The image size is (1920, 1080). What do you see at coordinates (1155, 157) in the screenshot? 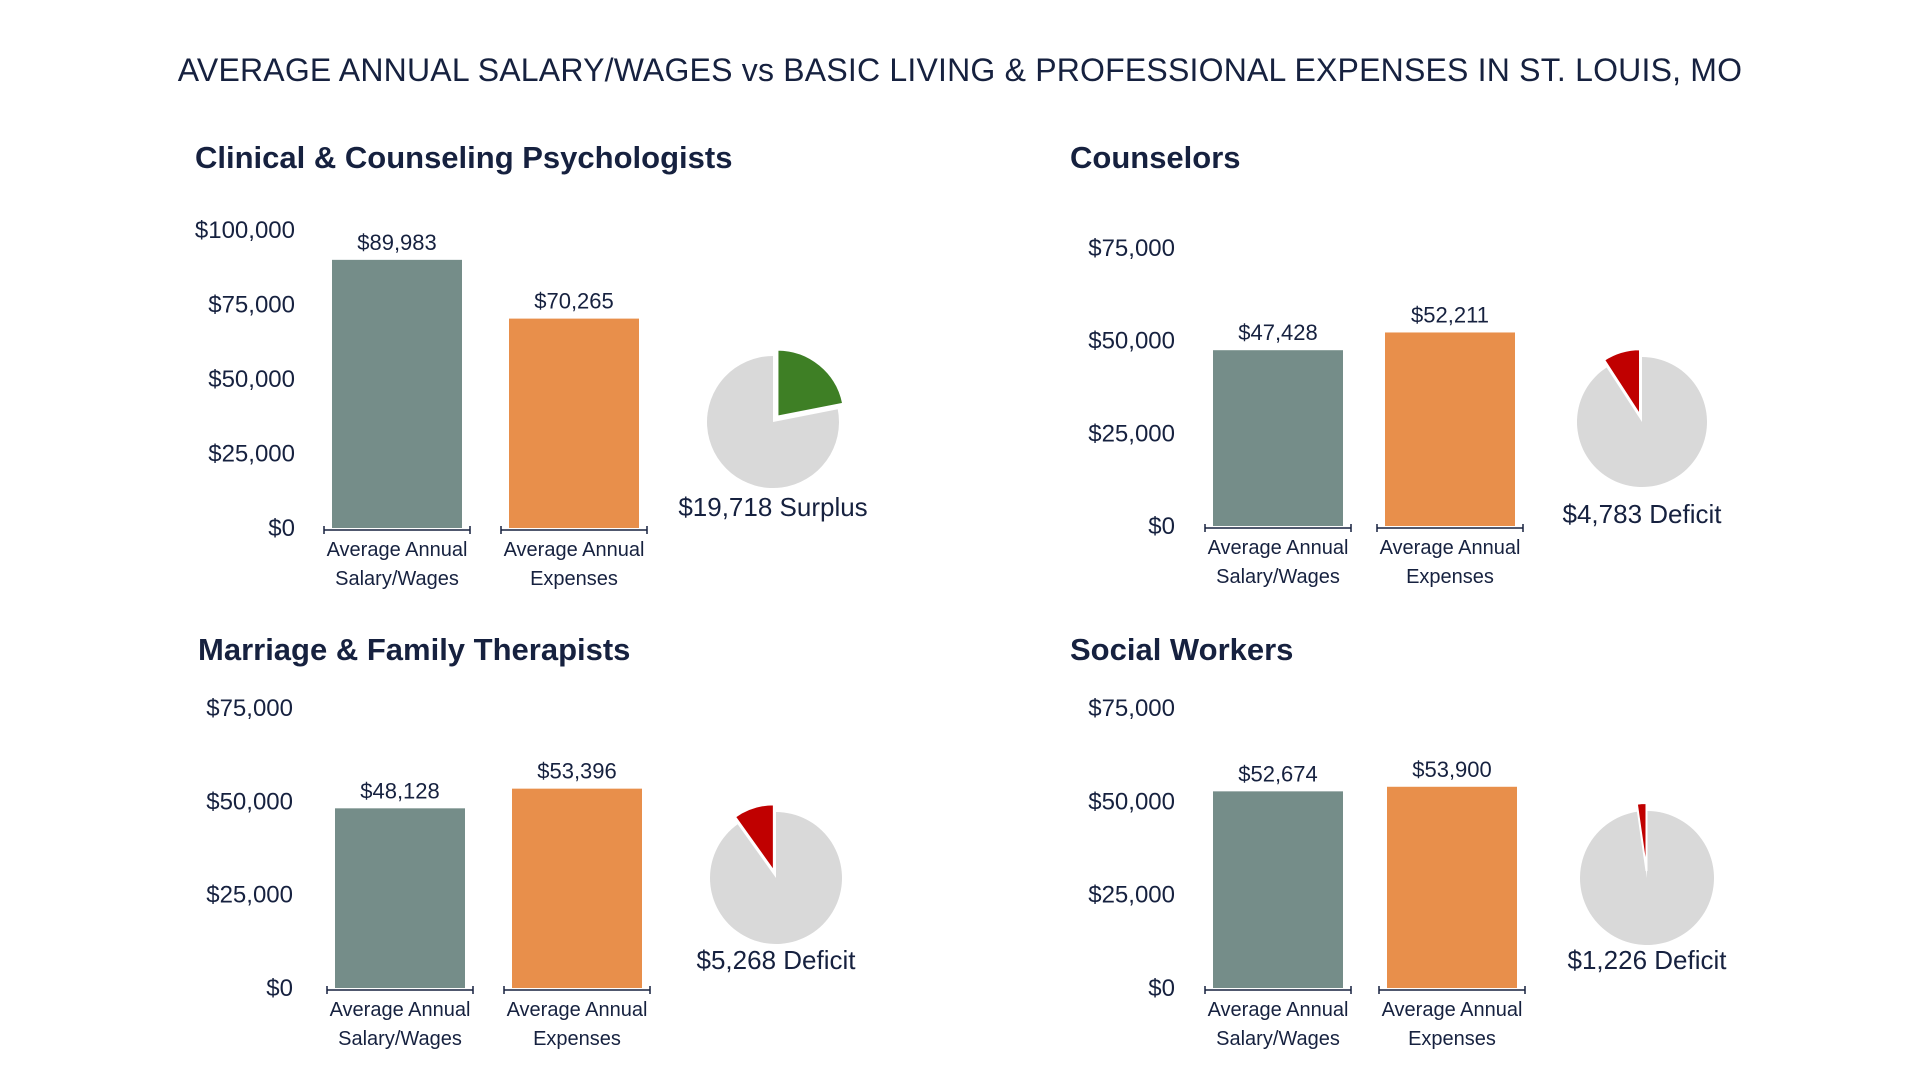
I see `chart-title: Counselors` at bounding box center [1155, 157].